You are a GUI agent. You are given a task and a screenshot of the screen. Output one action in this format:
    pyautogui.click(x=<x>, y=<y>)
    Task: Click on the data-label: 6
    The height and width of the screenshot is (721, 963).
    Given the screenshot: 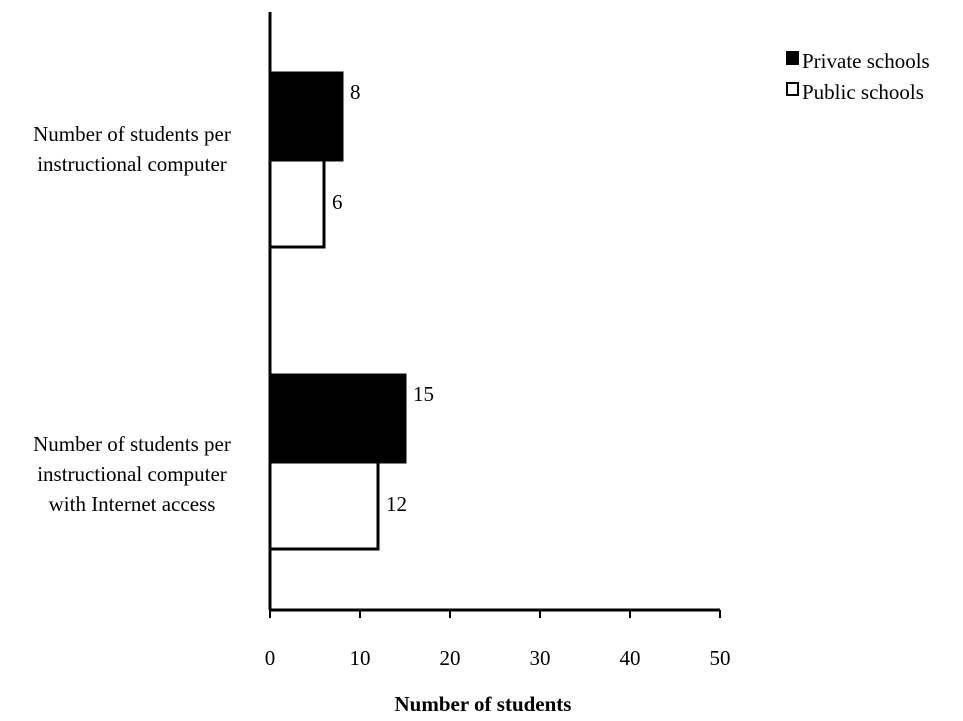 What is the action you would take?
    pyautogui.click(x=337, y=202)
    